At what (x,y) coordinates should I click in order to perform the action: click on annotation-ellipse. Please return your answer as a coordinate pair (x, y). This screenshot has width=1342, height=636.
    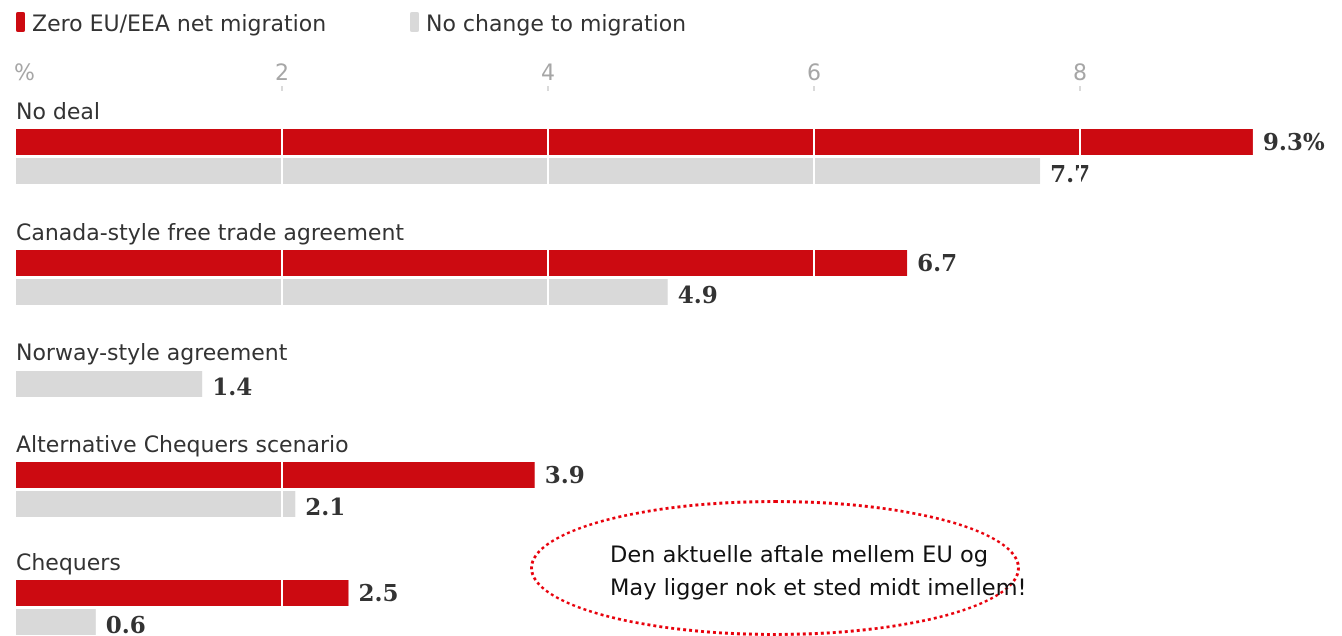
    Looking at the image, I should click on (775, 568).